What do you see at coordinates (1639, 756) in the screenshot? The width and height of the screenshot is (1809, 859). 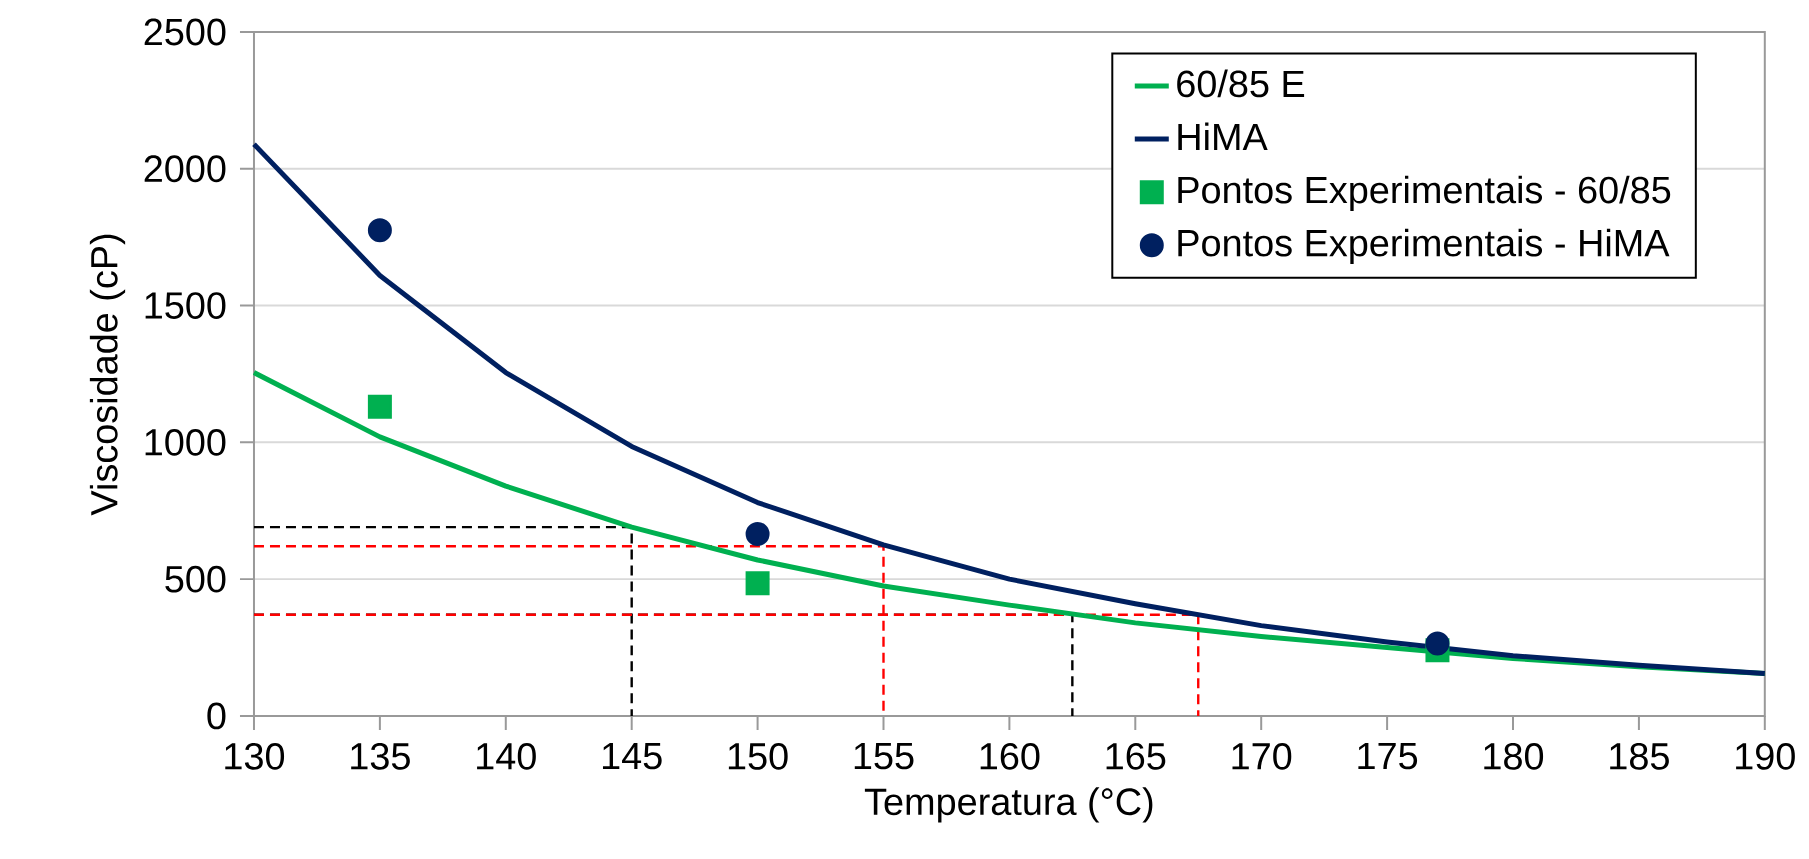 I see `x-tick-label: 185` at bounding box center [1639, 756].